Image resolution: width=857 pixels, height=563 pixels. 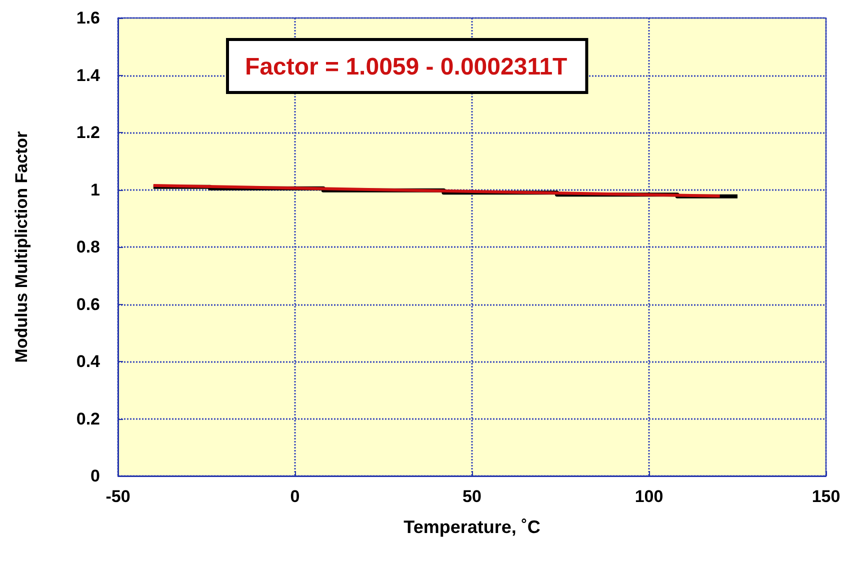 What do you see at coordinates (88, 361) in the screenshot?
I see `y-tick-label: 0.4` at bounding box center [88, 361].